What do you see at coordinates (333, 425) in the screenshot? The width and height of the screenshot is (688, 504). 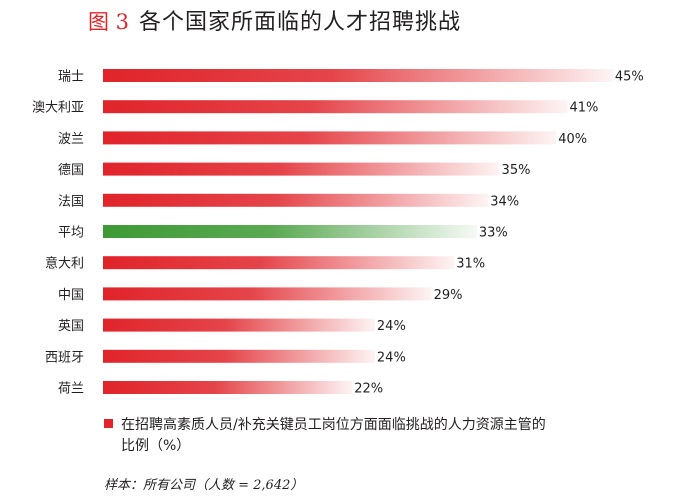 I see `legend-text-line1: 在招聘高素质人员/补充关键员工岗位方面面临挑战的人力资源主管的` at bounding box center [333, 425].